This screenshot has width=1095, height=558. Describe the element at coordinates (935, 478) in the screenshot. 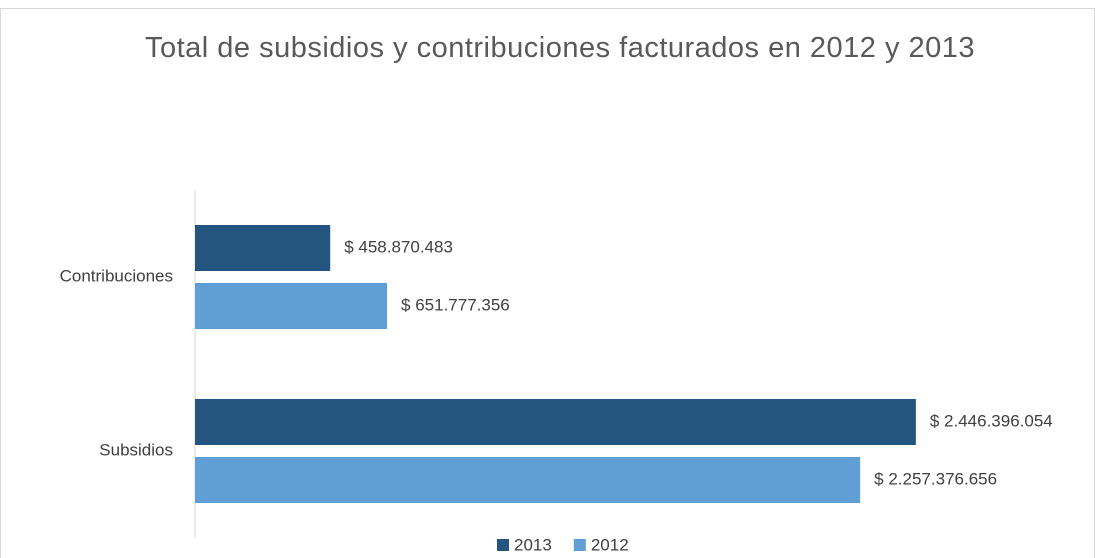

I see `data-label: $ 2.257.376.656` at that location.